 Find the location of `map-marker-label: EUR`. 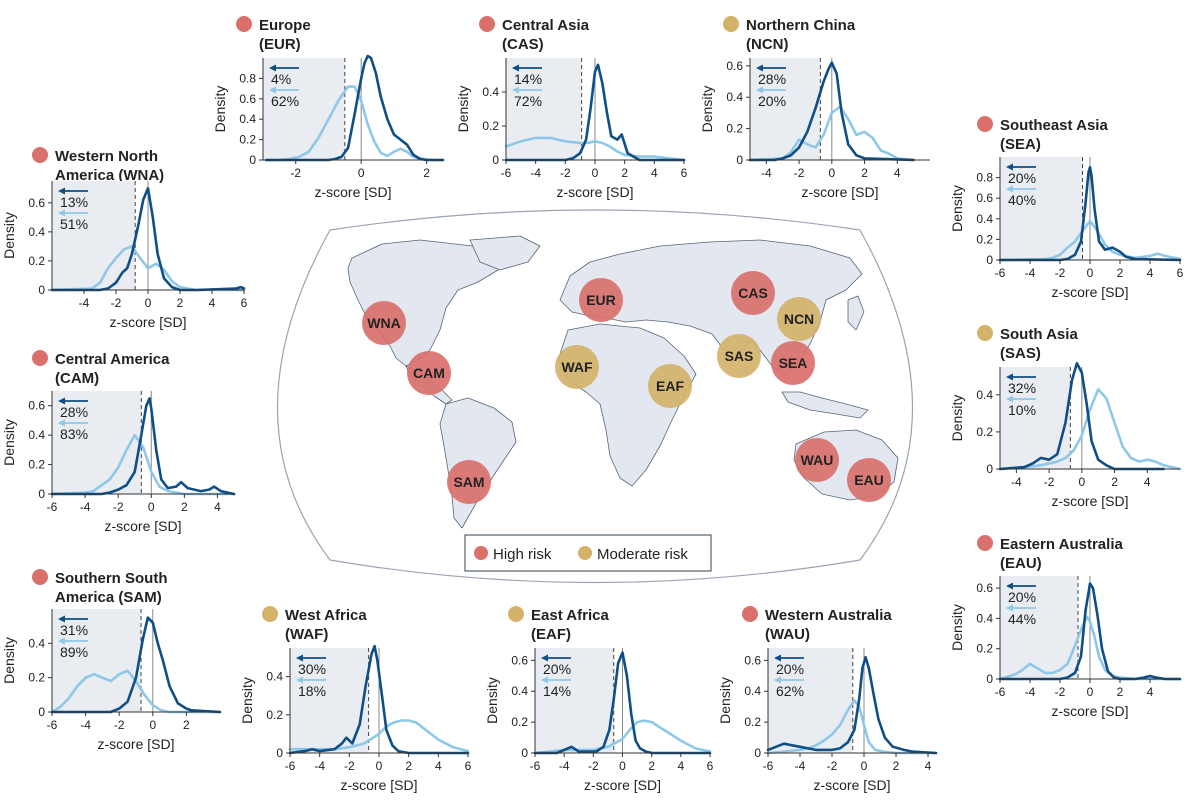

map-marker-label: EUR is located at coordinates (601, 300).